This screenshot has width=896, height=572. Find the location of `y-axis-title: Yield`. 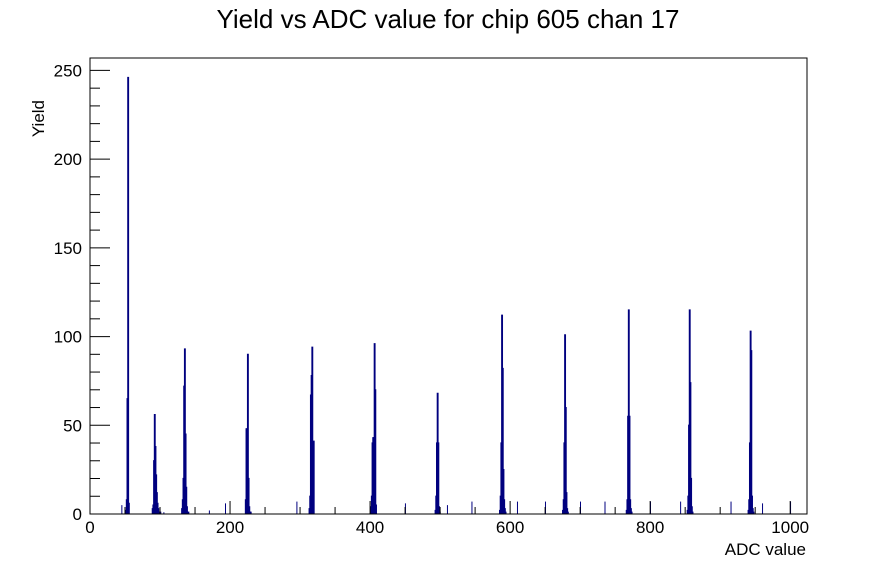

y-axis-title: Yield is located at coordinates (38, 118).